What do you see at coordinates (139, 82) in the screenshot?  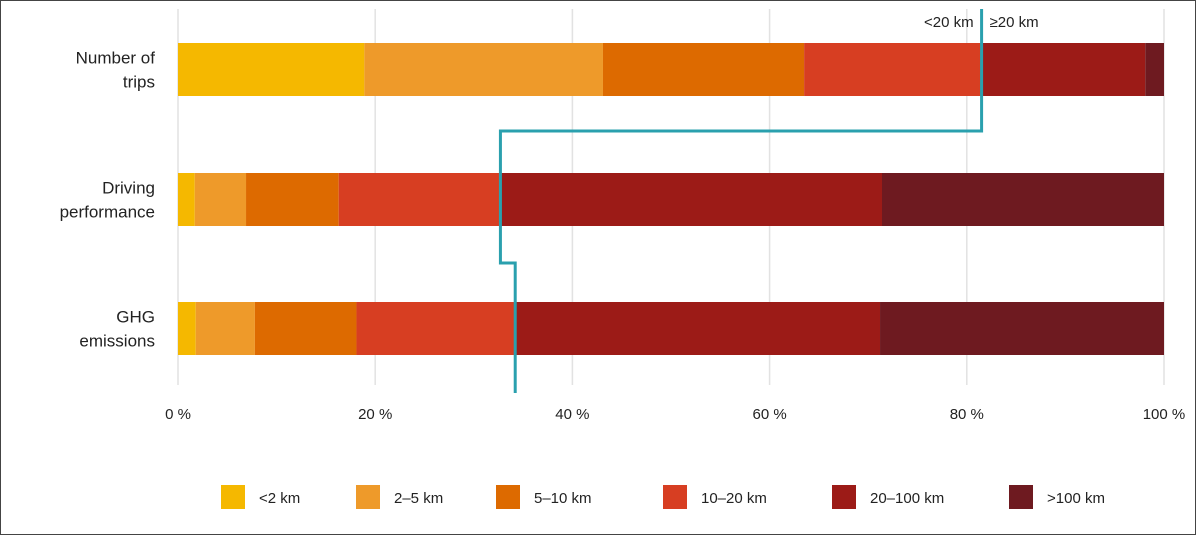 I see `category-label: trips` at bounding box center [139, 82].